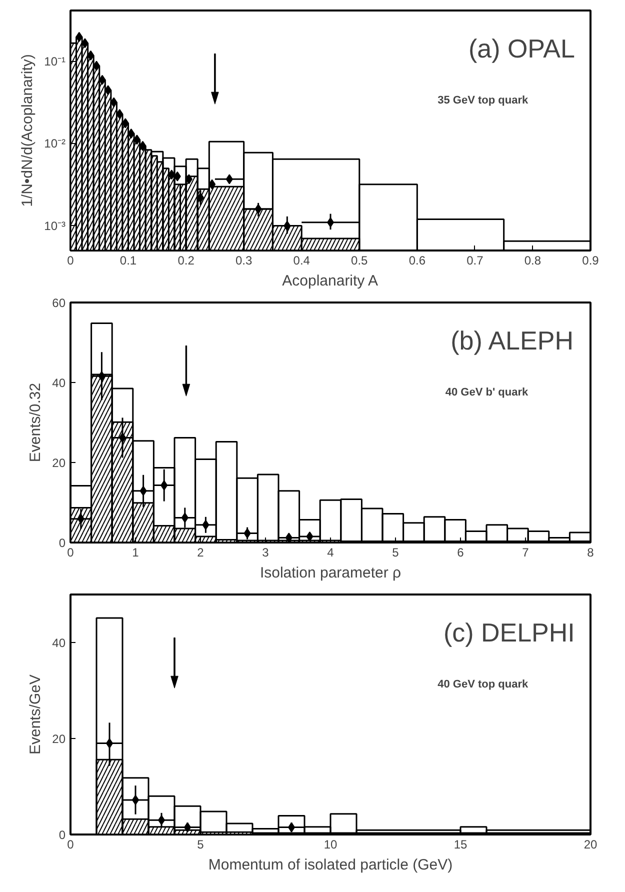 Image resolution: width=625 pixels, height=892 pixels. I want to click on annotation: (a) OPAL, so click(521, 48).